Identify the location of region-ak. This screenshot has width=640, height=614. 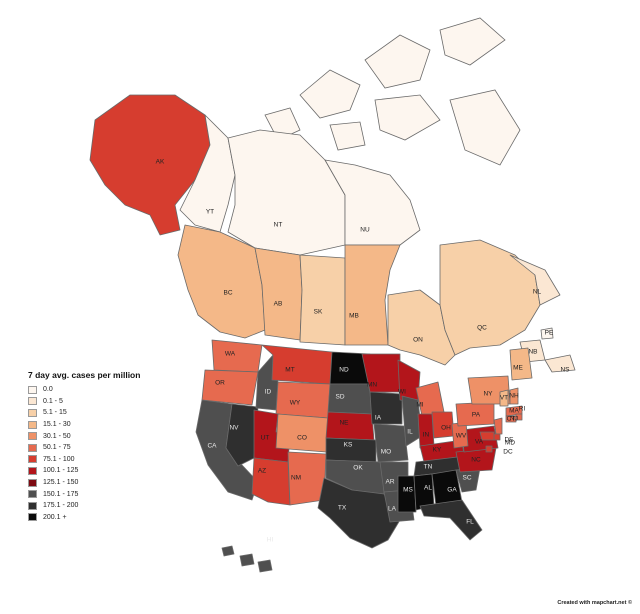
(150, 165).